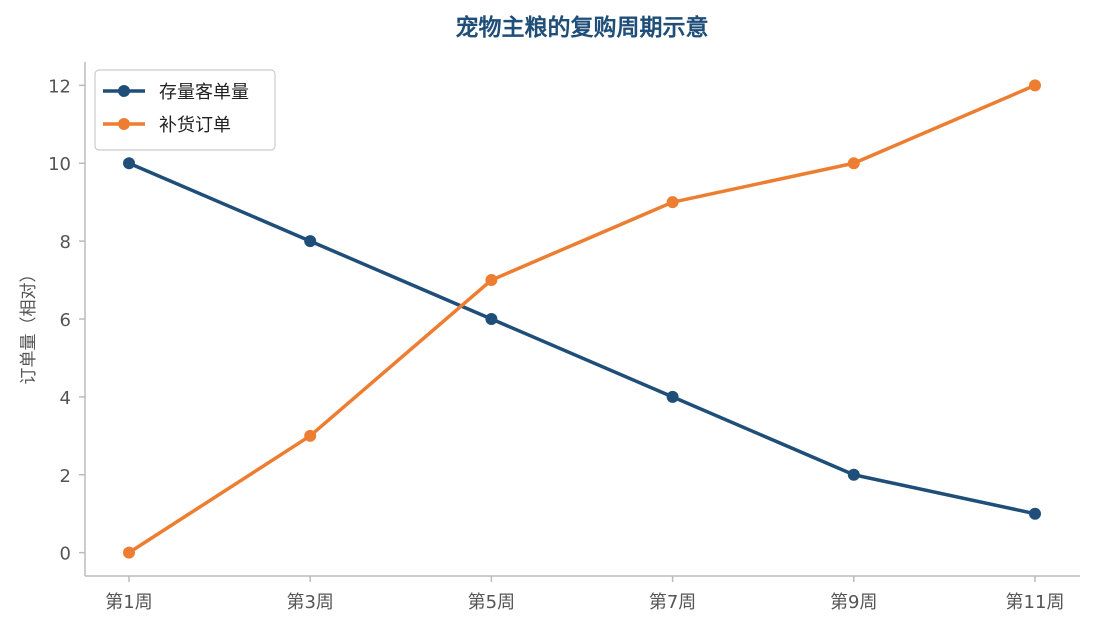 The width and height of the screenshot is (1095, 633). Describe the element at coordinates (204, 92) in the screenshot. I see `legend-label: 存量客单量` at that location.